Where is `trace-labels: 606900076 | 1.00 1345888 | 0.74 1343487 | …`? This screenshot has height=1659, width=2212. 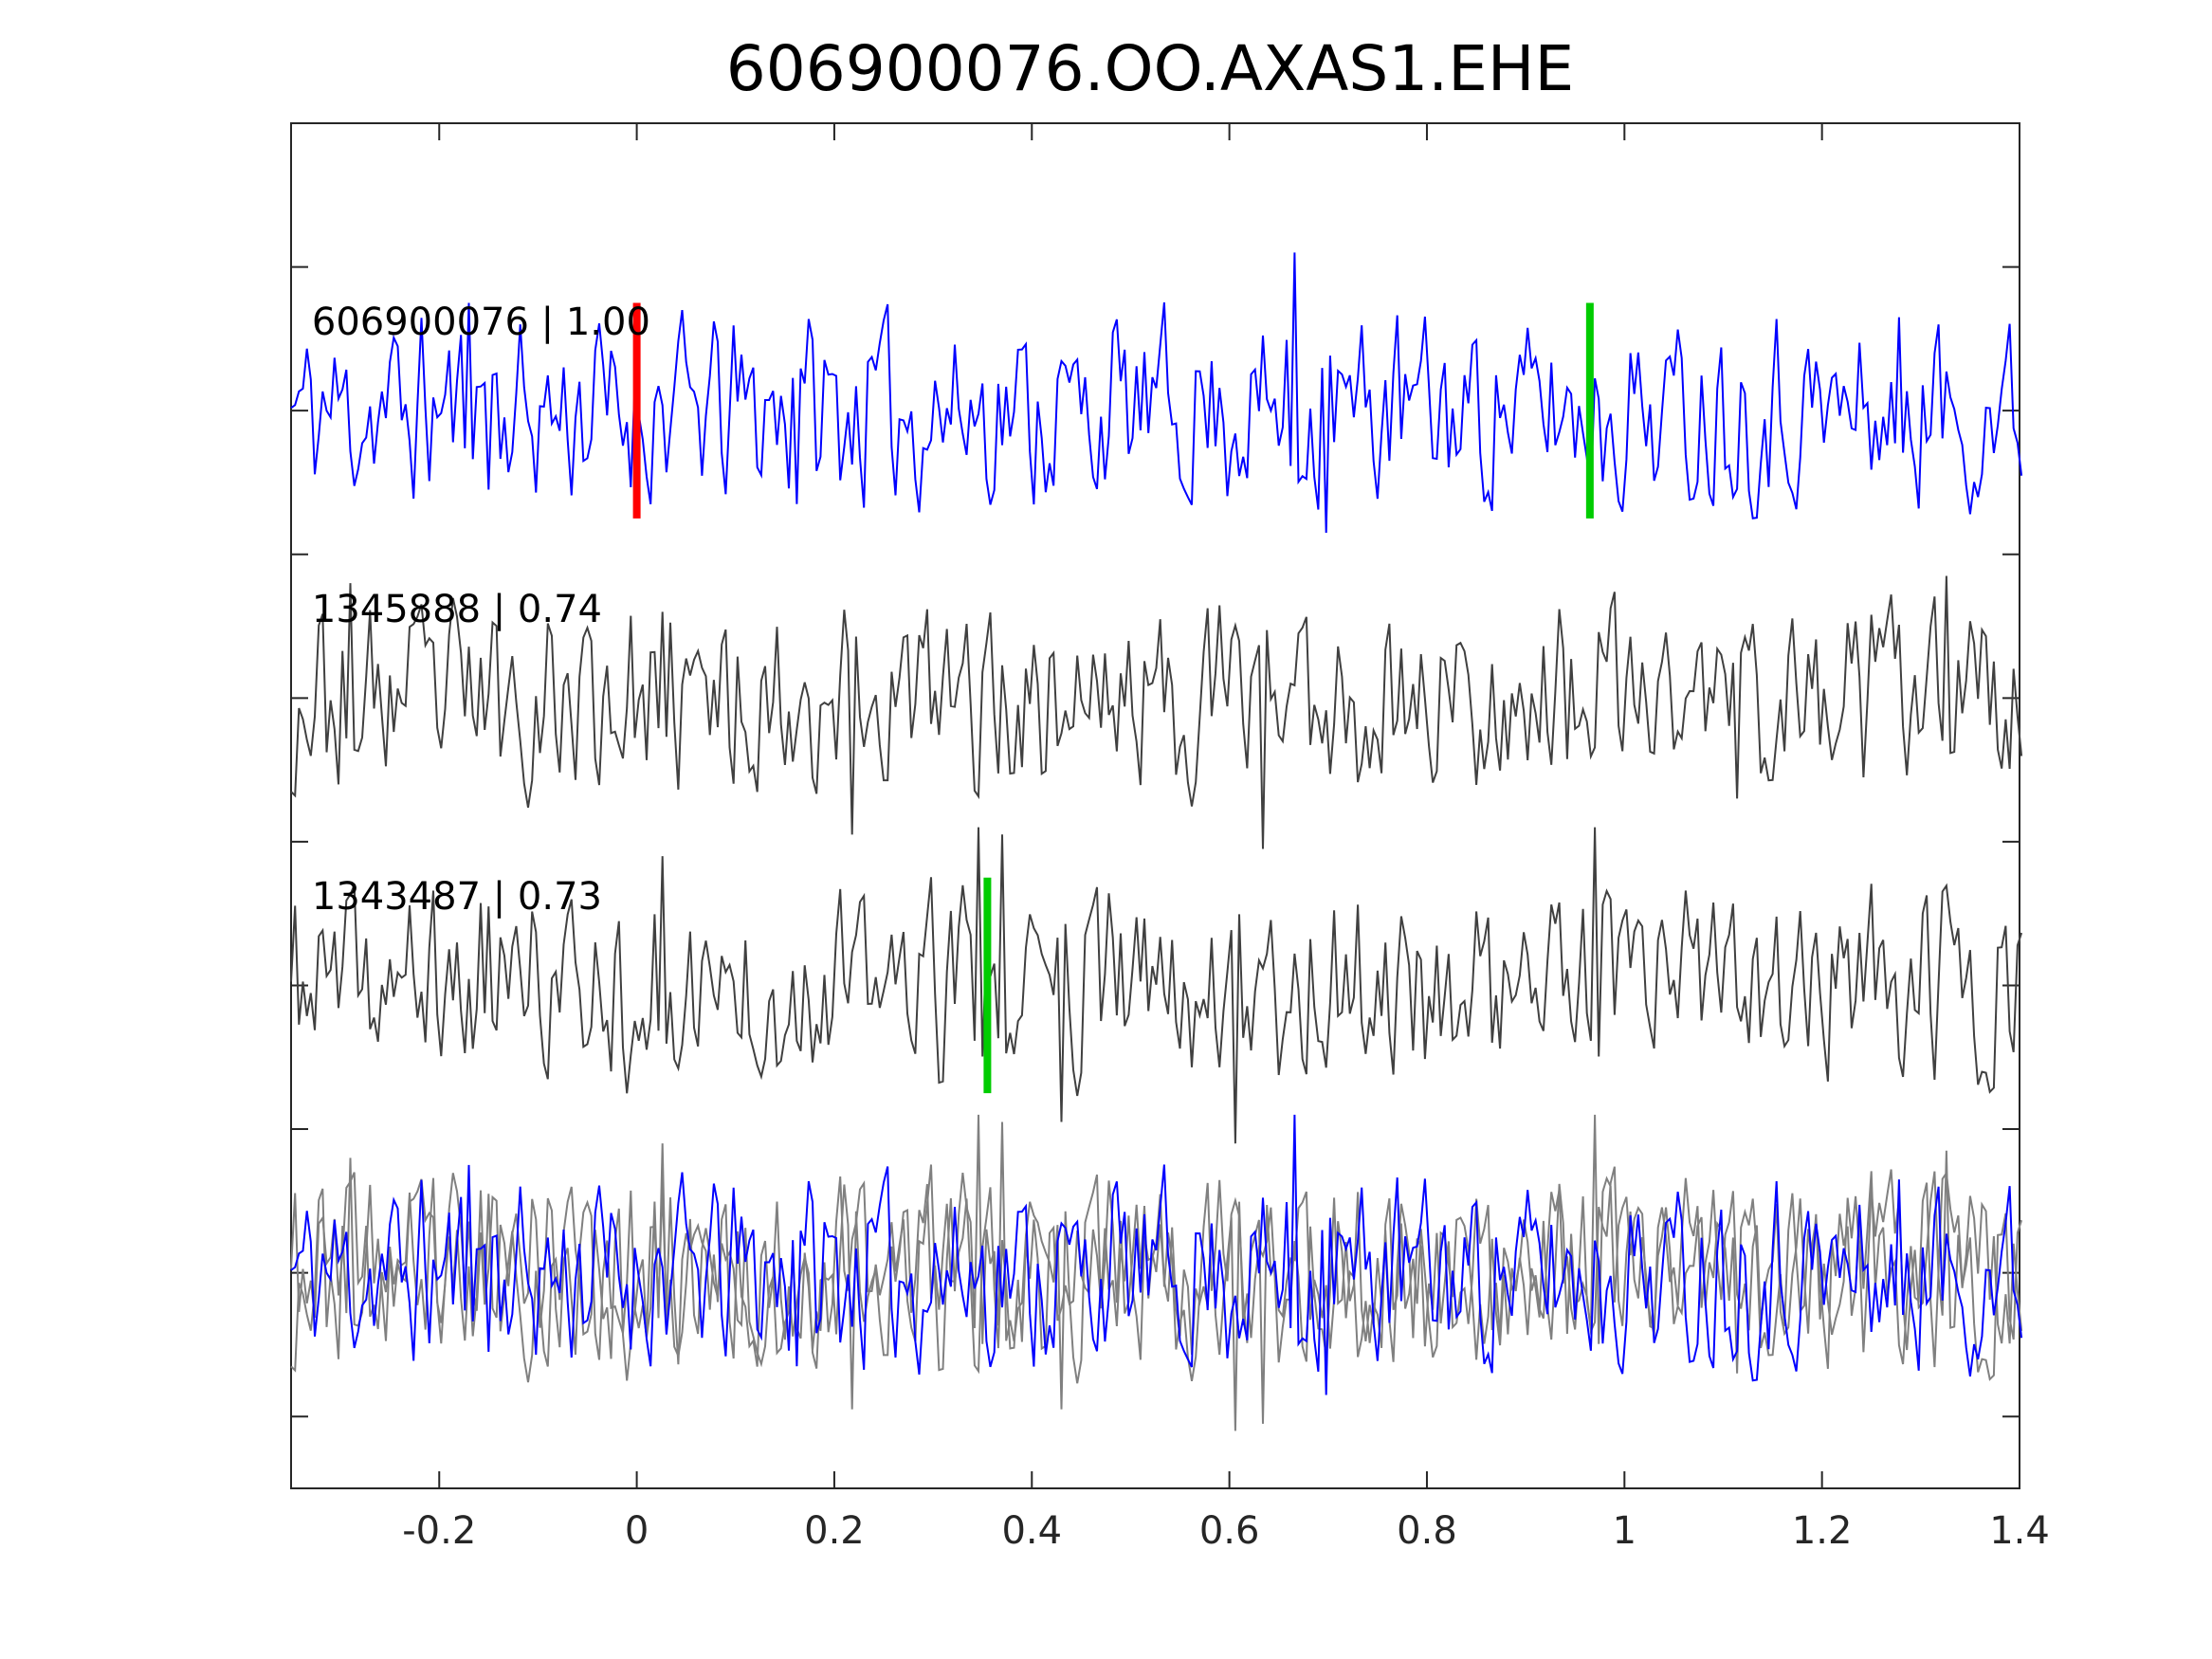 trace-labels: 606900076 | 1.00 1345888 | 0.74 1343487 | … is located at coordinates (481, 610).